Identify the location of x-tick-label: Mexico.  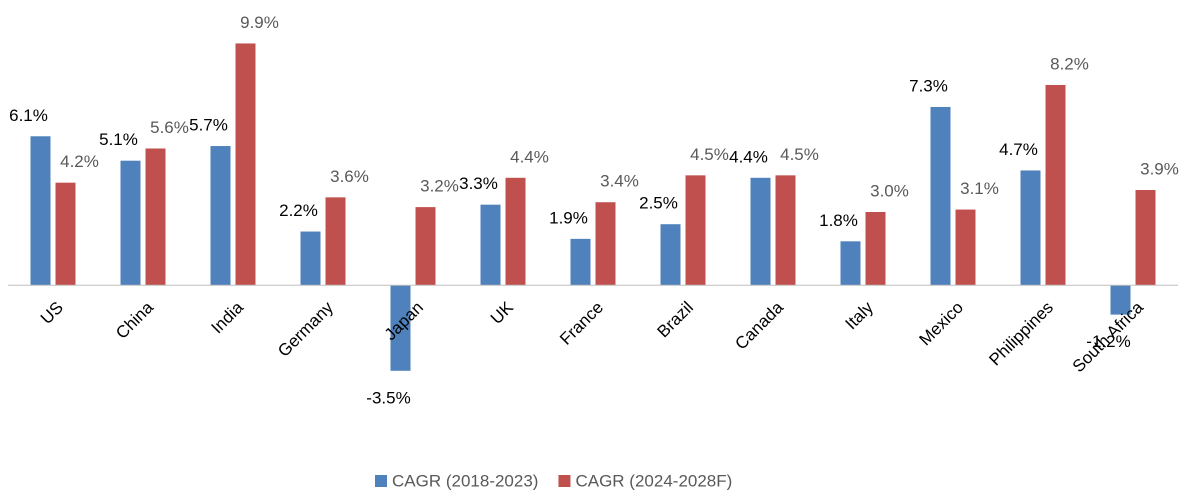
(941, 324).